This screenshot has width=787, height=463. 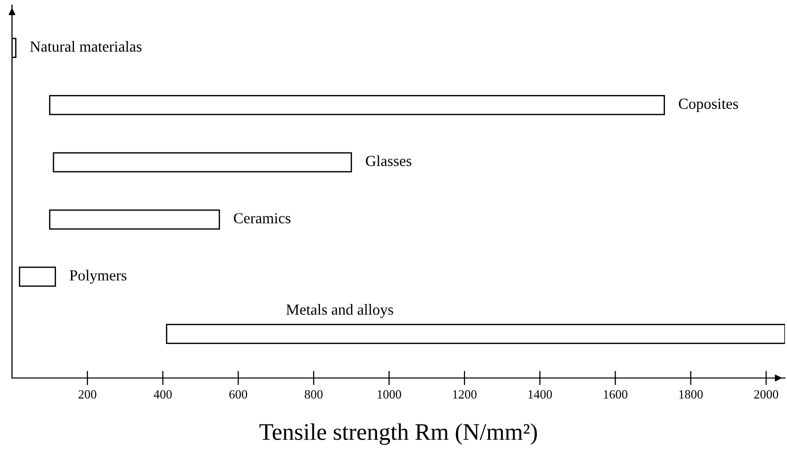 I want to click on x-tick-label: 1600, so click(x=616, y=394).